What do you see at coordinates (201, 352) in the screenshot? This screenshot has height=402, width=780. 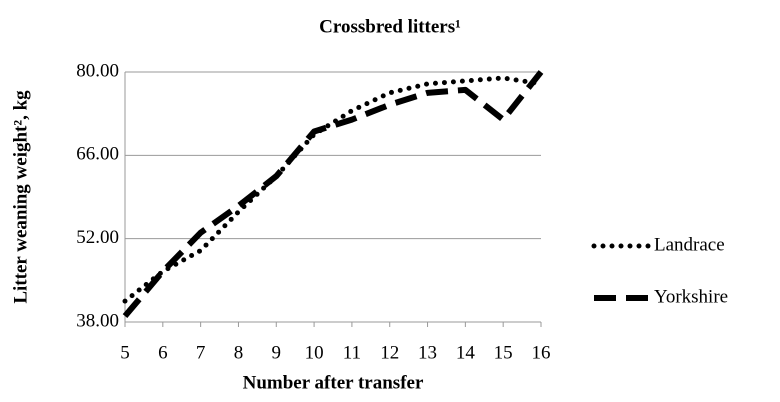 I see `x-tick-label: 7` at bounding box center [201, 352].